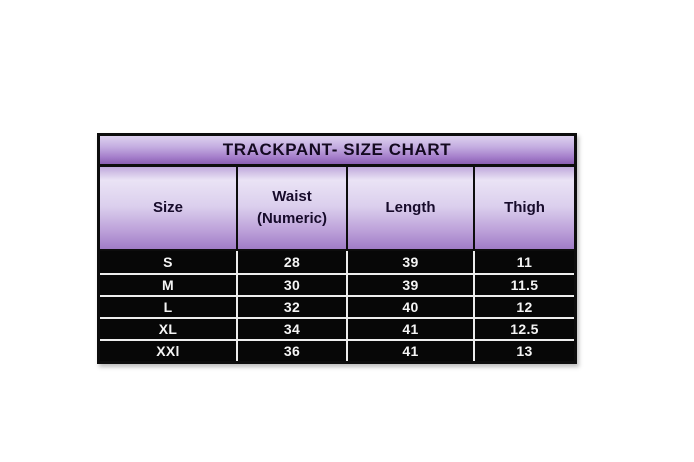  I want to click on cell-size: L, so click(168, 307).